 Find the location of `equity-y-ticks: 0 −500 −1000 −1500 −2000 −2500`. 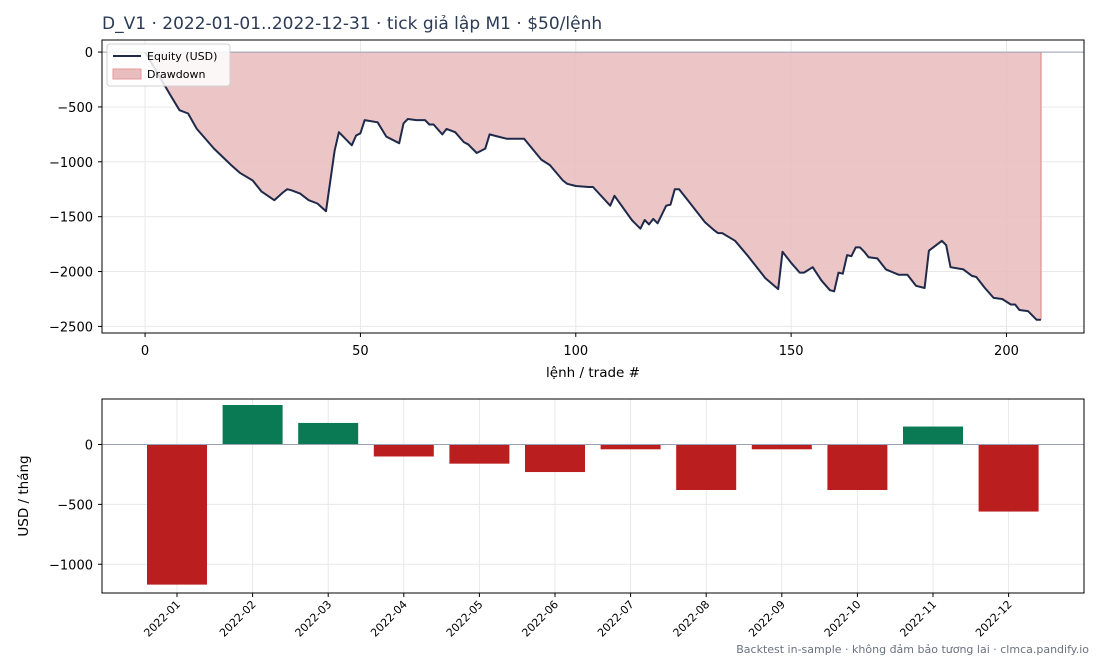

equity-y-ticks: 0 −500 −1000 −1500 −2000 −2500 is located at coordinates (75, 190).